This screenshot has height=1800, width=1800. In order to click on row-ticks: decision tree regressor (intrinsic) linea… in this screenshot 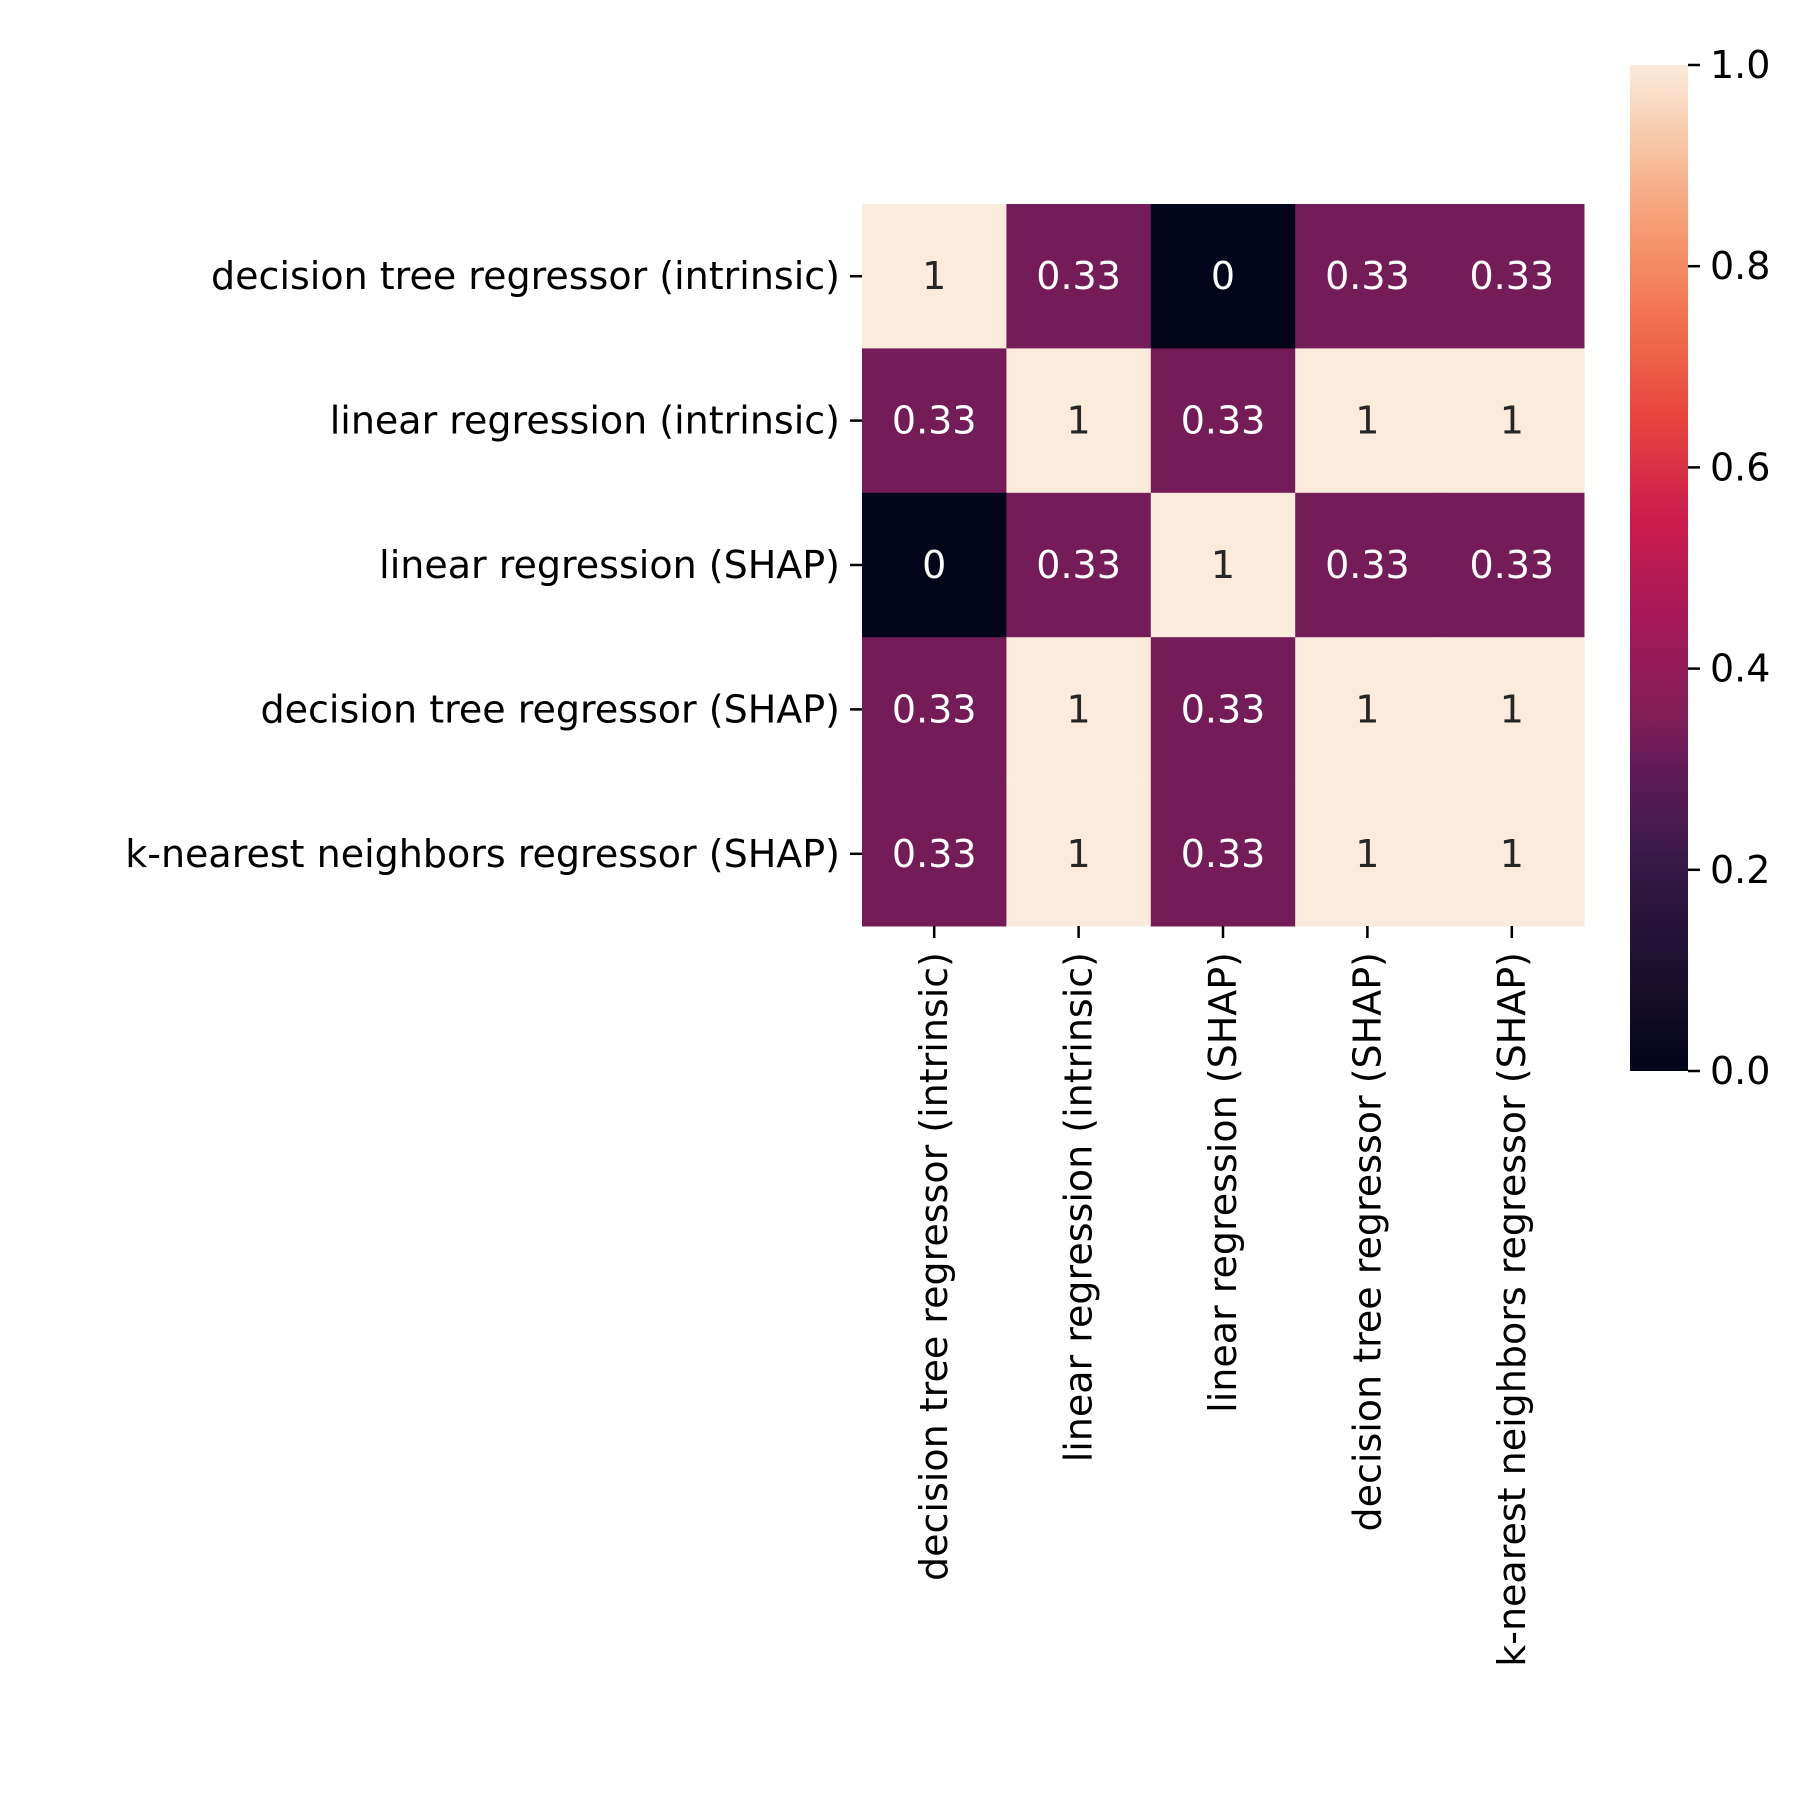, I will do `click(493, 565)`.